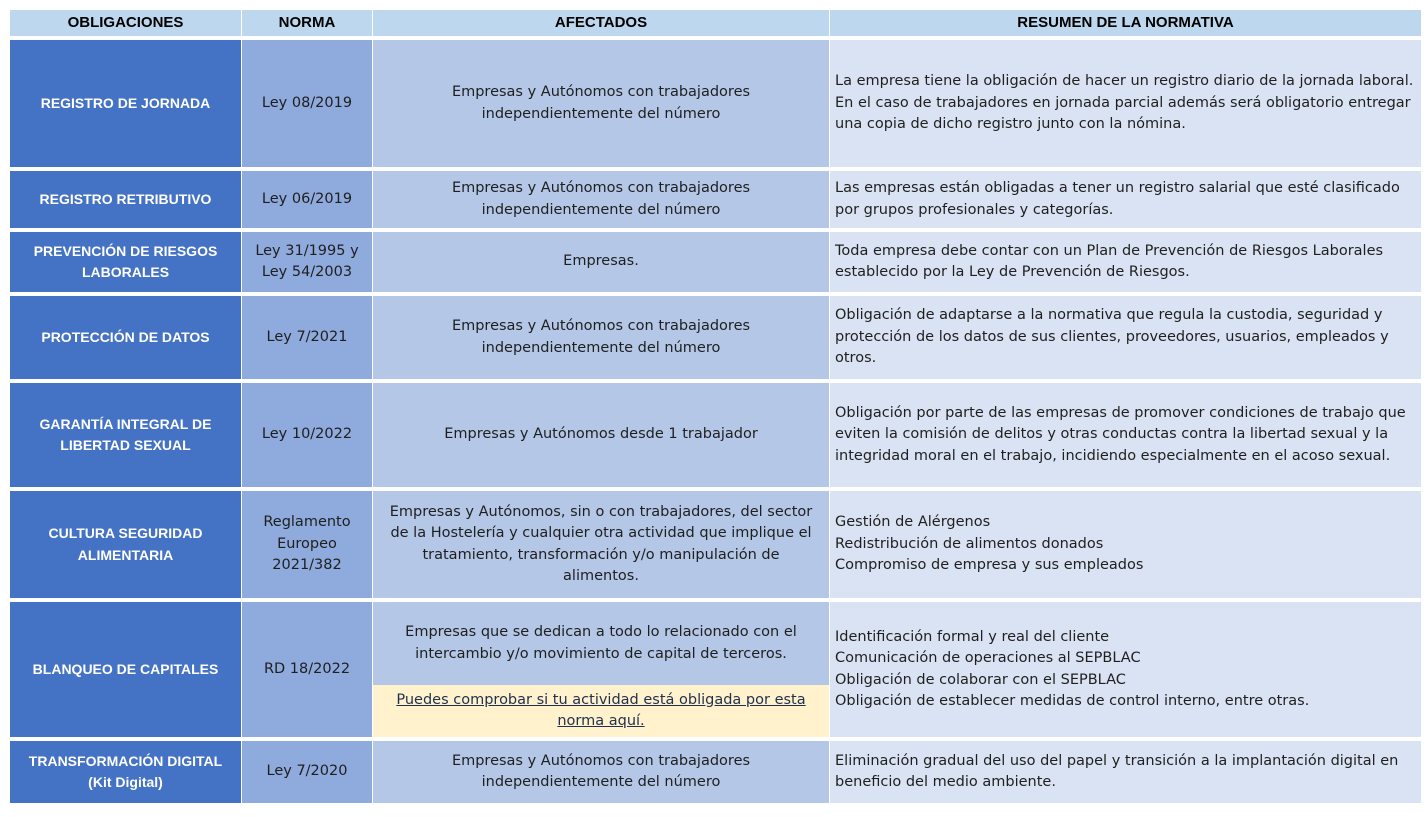 This screenshot has width=1427, height=817. What do you see at coordinates (307, 435) in the screenshot?
I see `norma-cell: Ley 10/2022` at bounding box center [307, 435].